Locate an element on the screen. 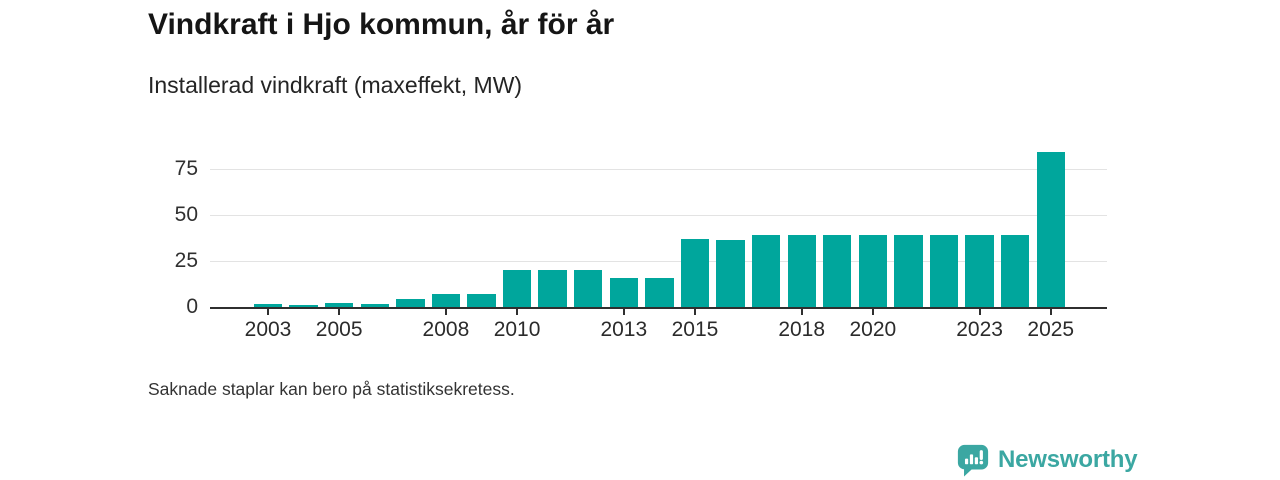 Image resolution: width=1280 pixels, height=480 pixels. x-tick-label-2018: 2018 is located at coordinates (802, 329).